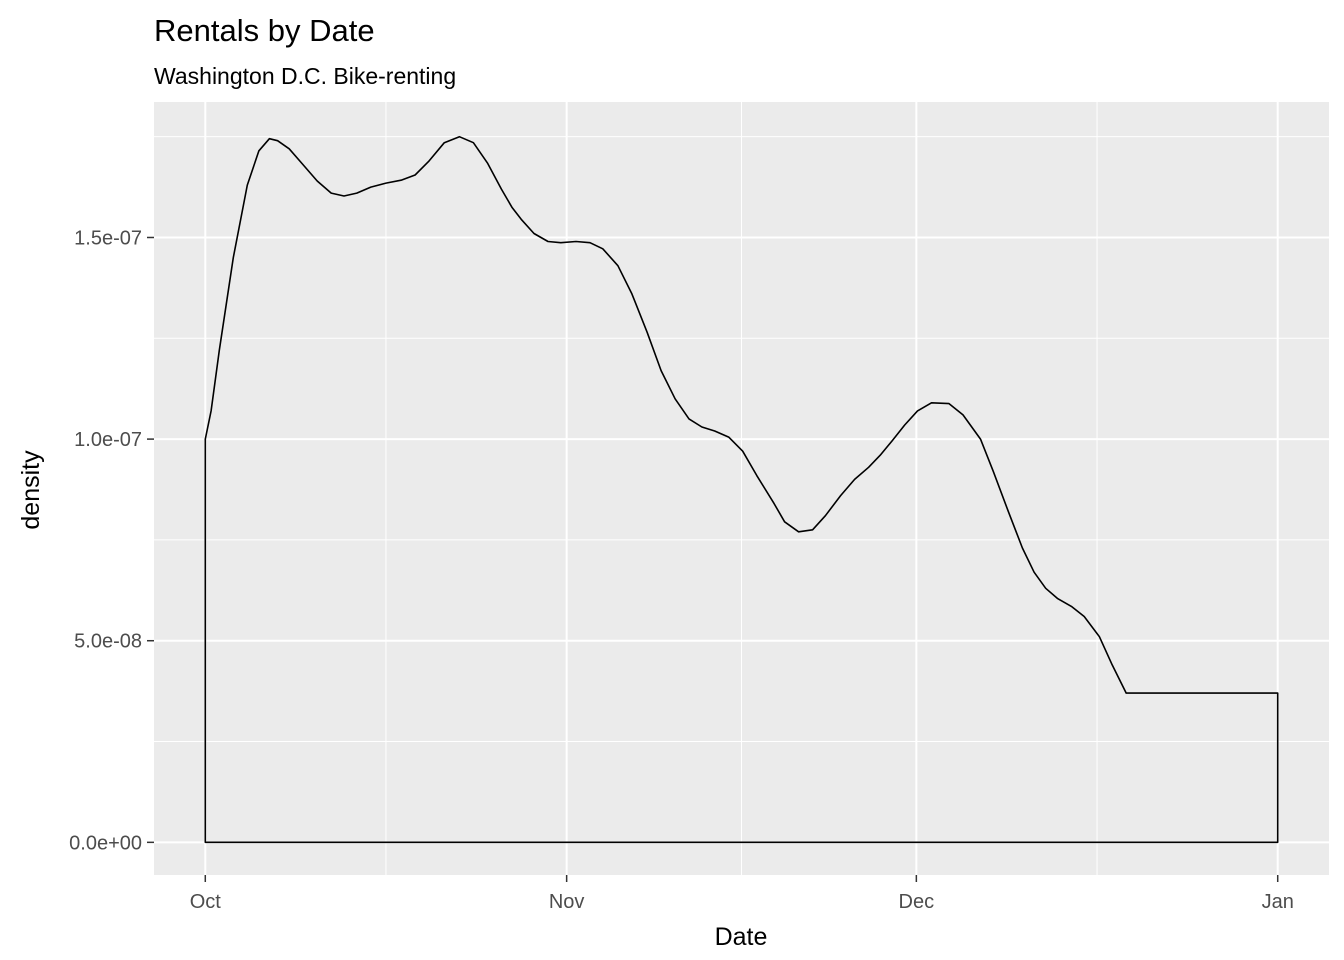  I want to click on y-tick-label: 5.0e-08, so click(108, 642).